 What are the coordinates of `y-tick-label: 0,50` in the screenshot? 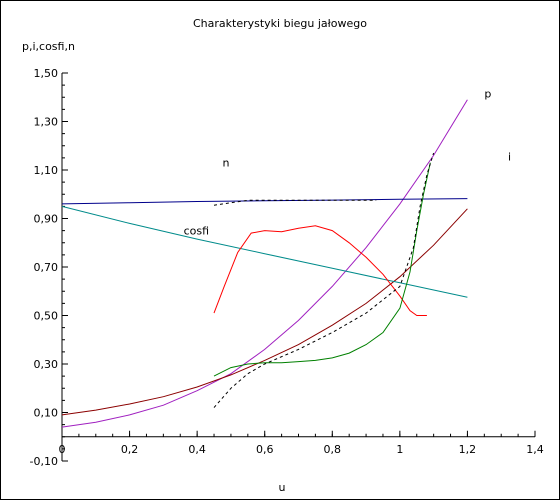 It's located at (46, 316).